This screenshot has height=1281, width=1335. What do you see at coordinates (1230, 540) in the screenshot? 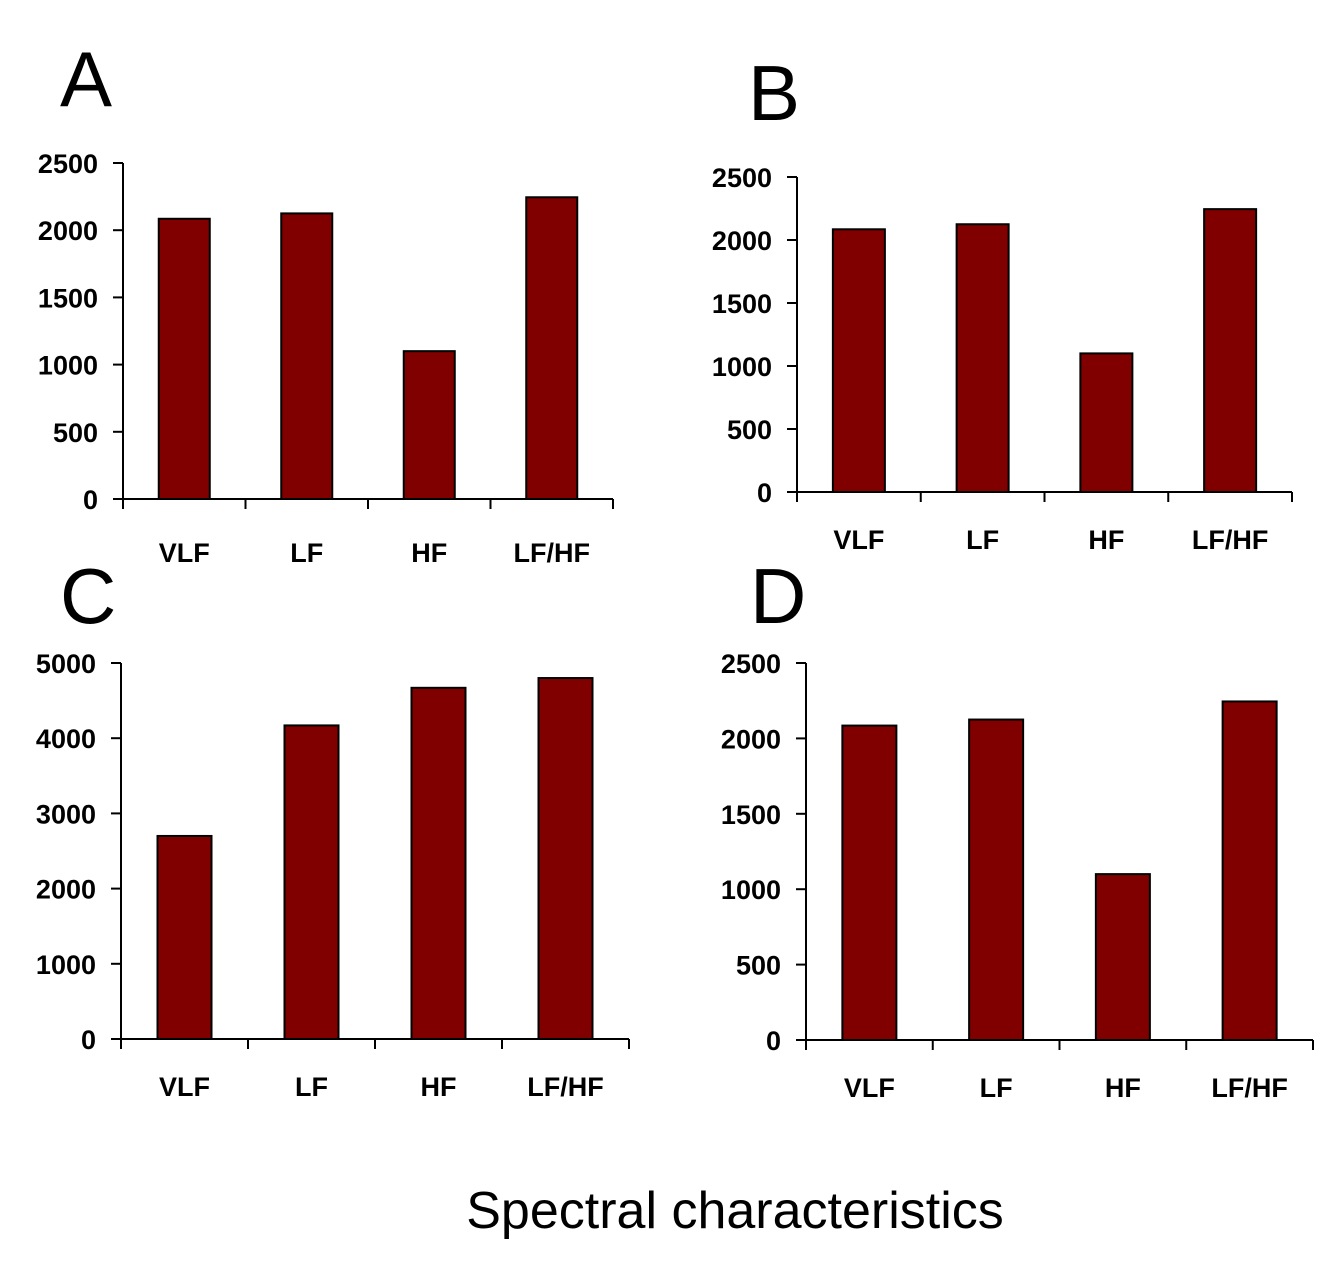
I see `x-tick-label-b: LF/HF` at bounding box center [1230, 540].